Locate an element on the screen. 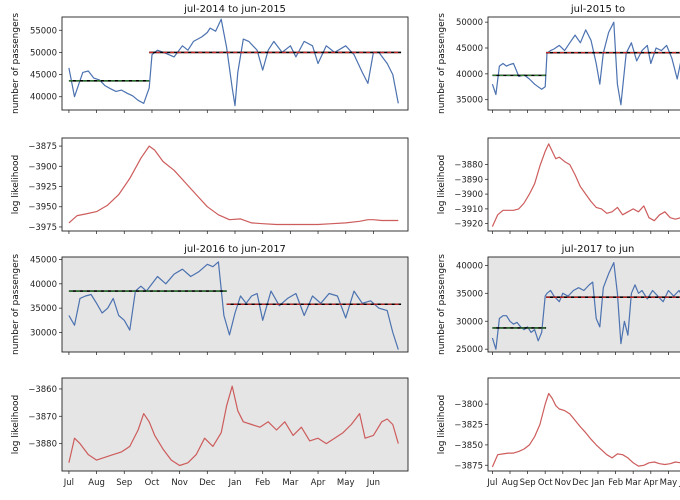 The image size is (680, 500). y-tick-label: −3850 is located at coordinates (468, 446).